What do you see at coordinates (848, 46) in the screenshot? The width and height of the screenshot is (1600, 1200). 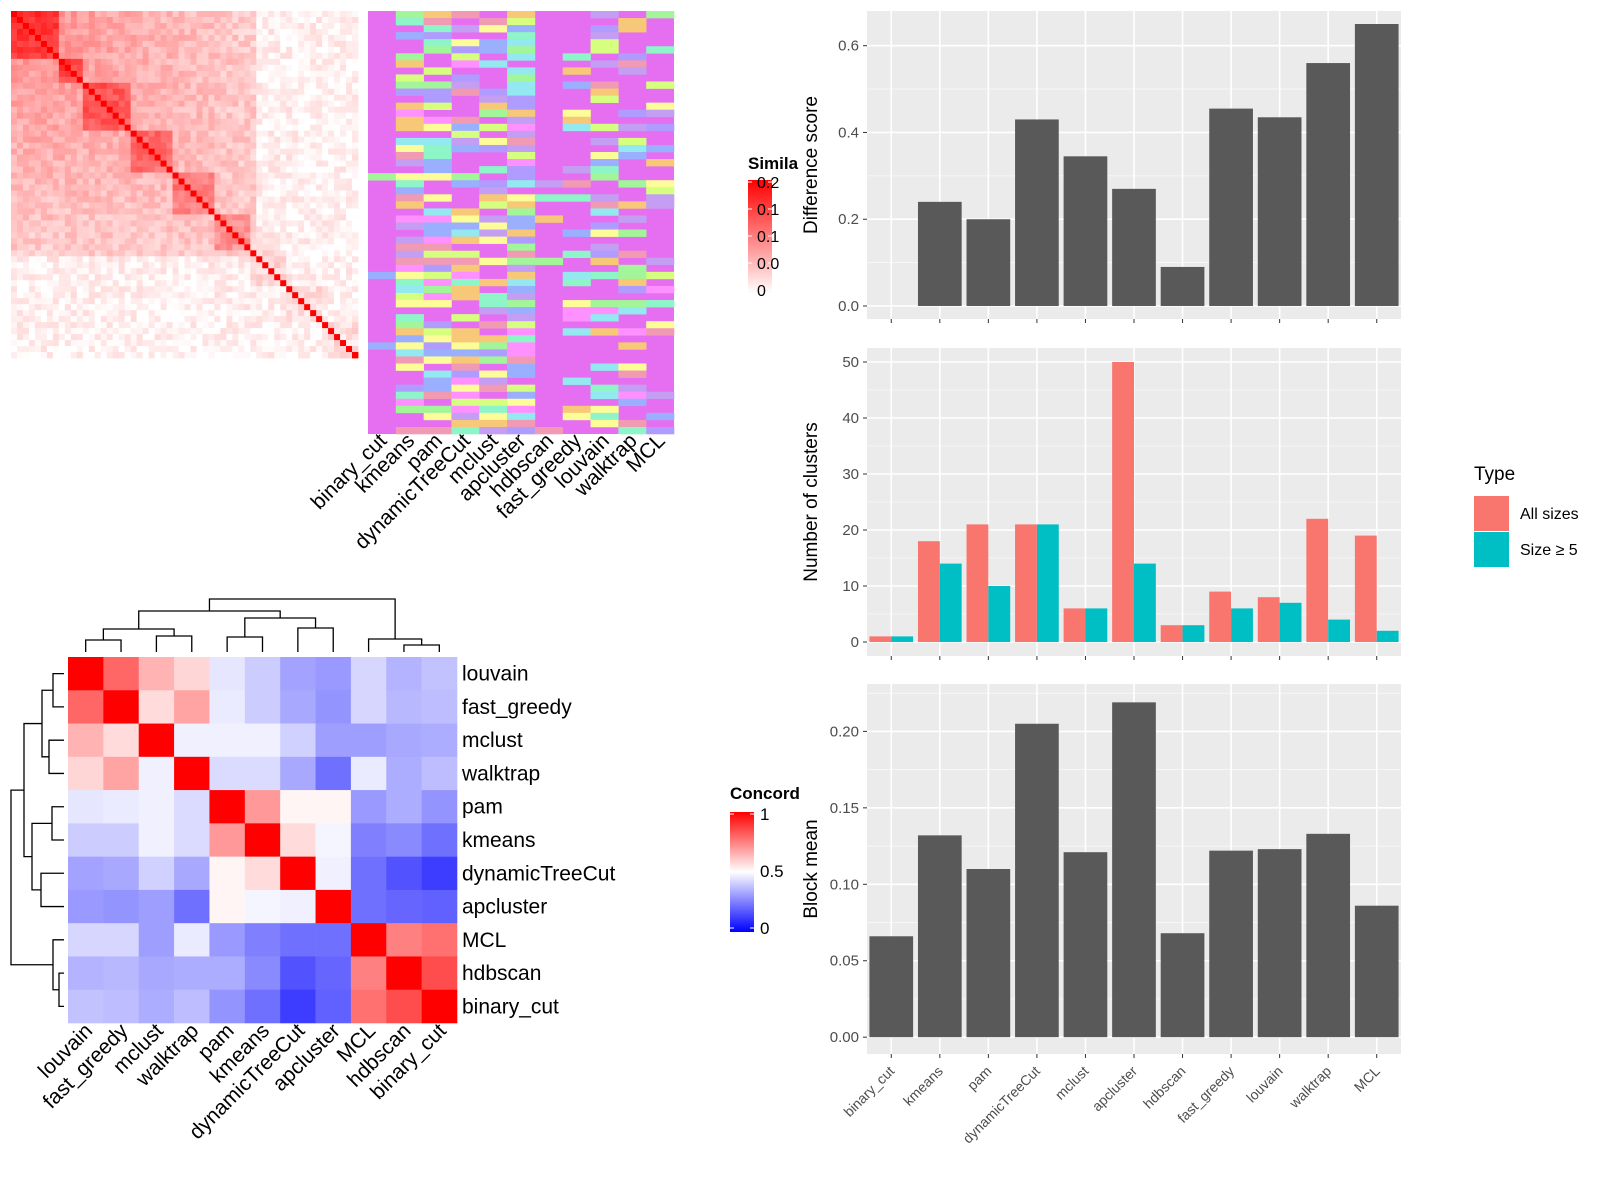 I see `y-tick-label: 0.6` at bounding box center [848, 46].